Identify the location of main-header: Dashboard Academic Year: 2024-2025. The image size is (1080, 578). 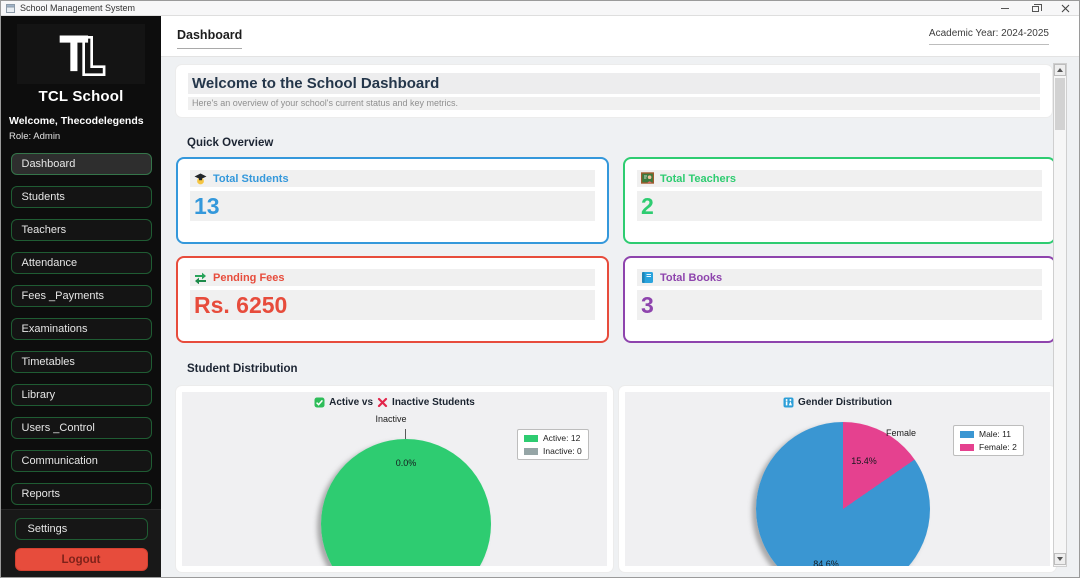
(620, 36).